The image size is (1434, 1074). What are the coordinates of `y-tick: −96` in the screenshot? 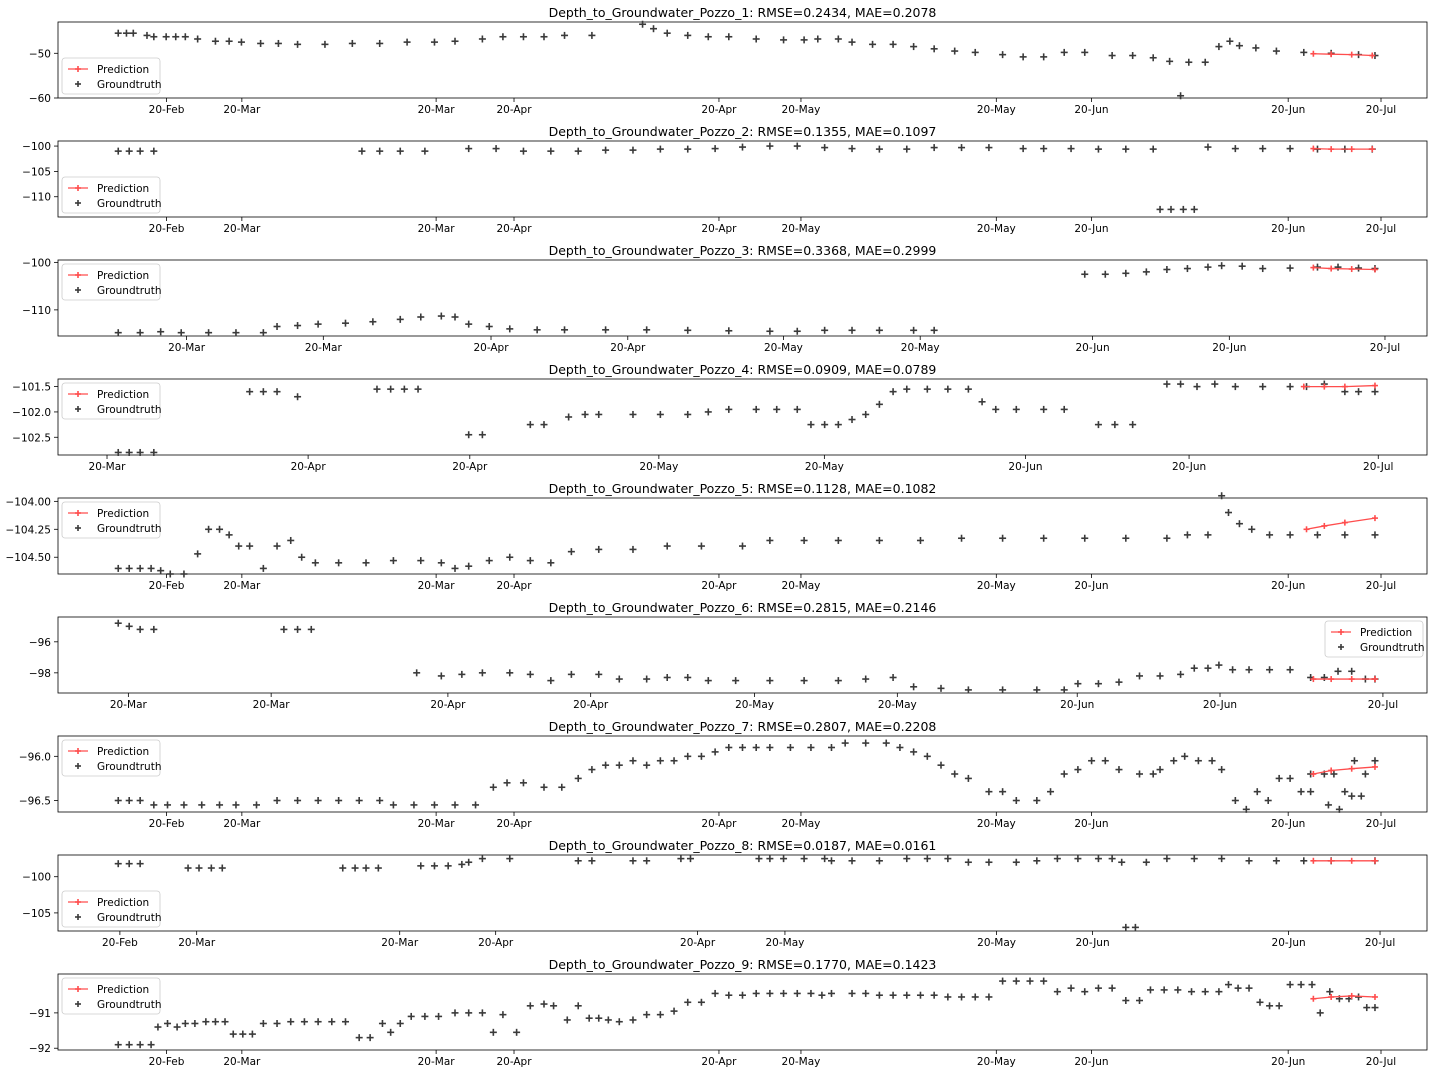 It's located at (43, 643).